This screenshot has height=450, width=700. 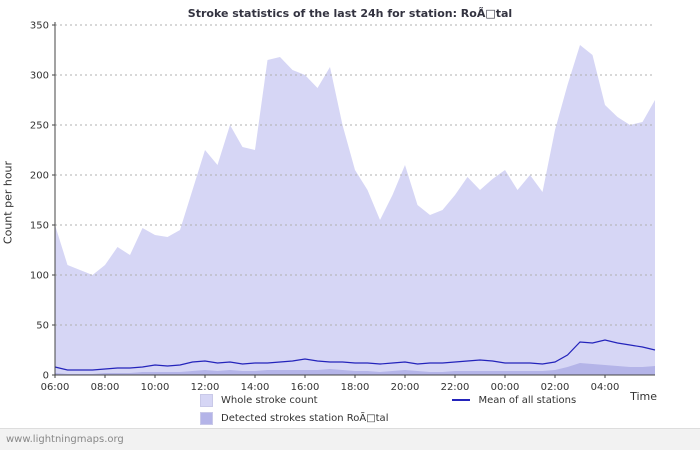 What do you see at coordinates (65, 439) in the screenshot?
I see `watermark-text: www.lightningmaps.org` at bounding box center [65, 439].